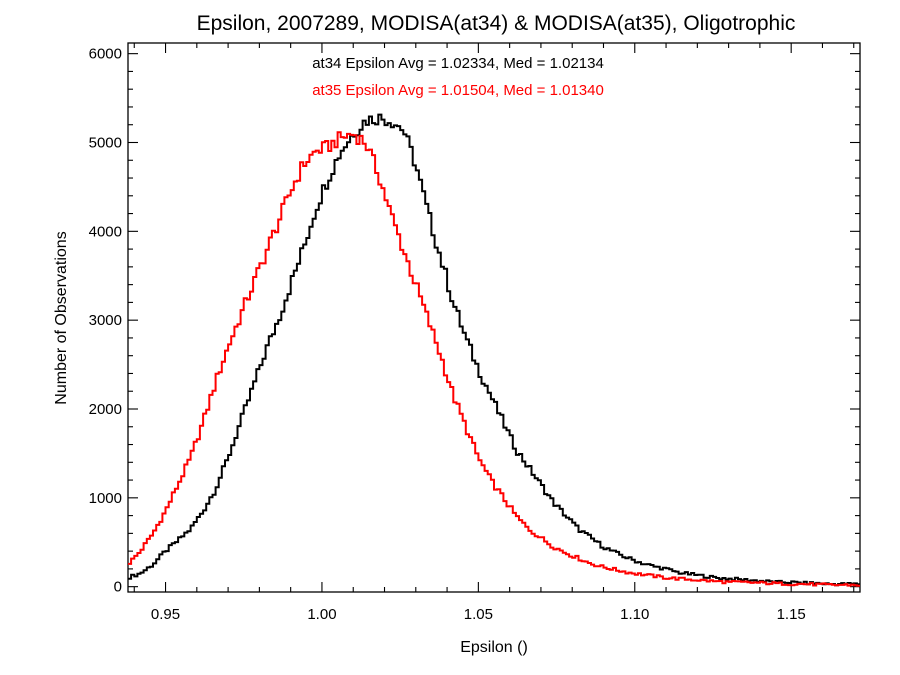 The height and width of the screenshot is (675, 900). What do you see at coordinates (105, 142) in the screenshot?
I see `y-tick-label: 5000` at bounding box center [105, 142].